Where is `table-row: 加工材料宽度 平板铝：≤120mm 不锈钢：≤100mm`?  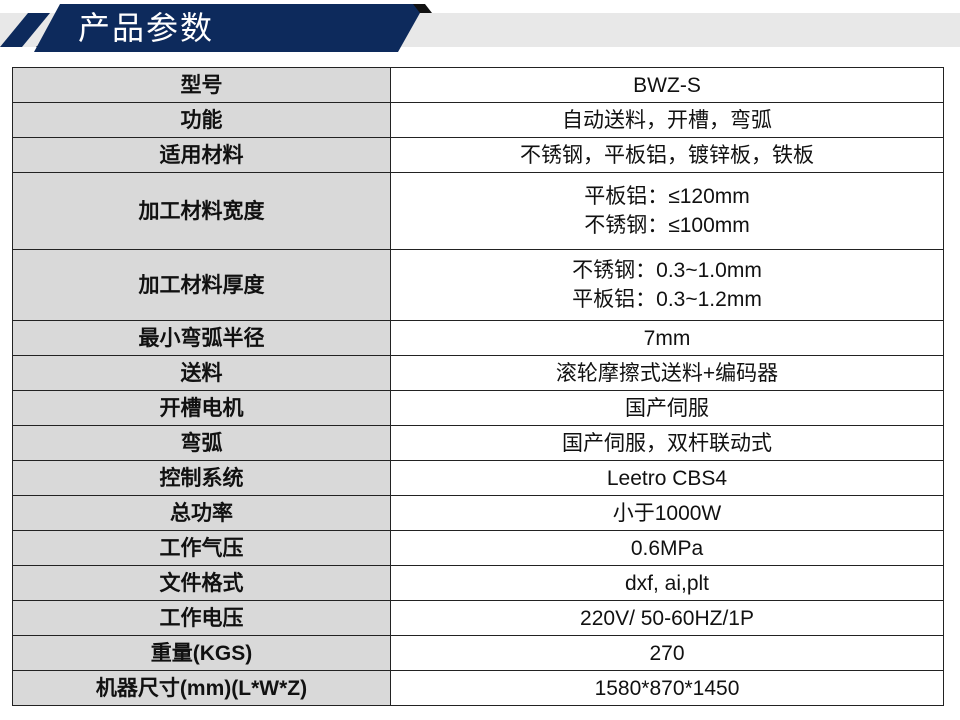
table-row: 加工材料宽度 平板铝：≤120mm 不锈钢：≤100mm is located at coordinates (478, 211).